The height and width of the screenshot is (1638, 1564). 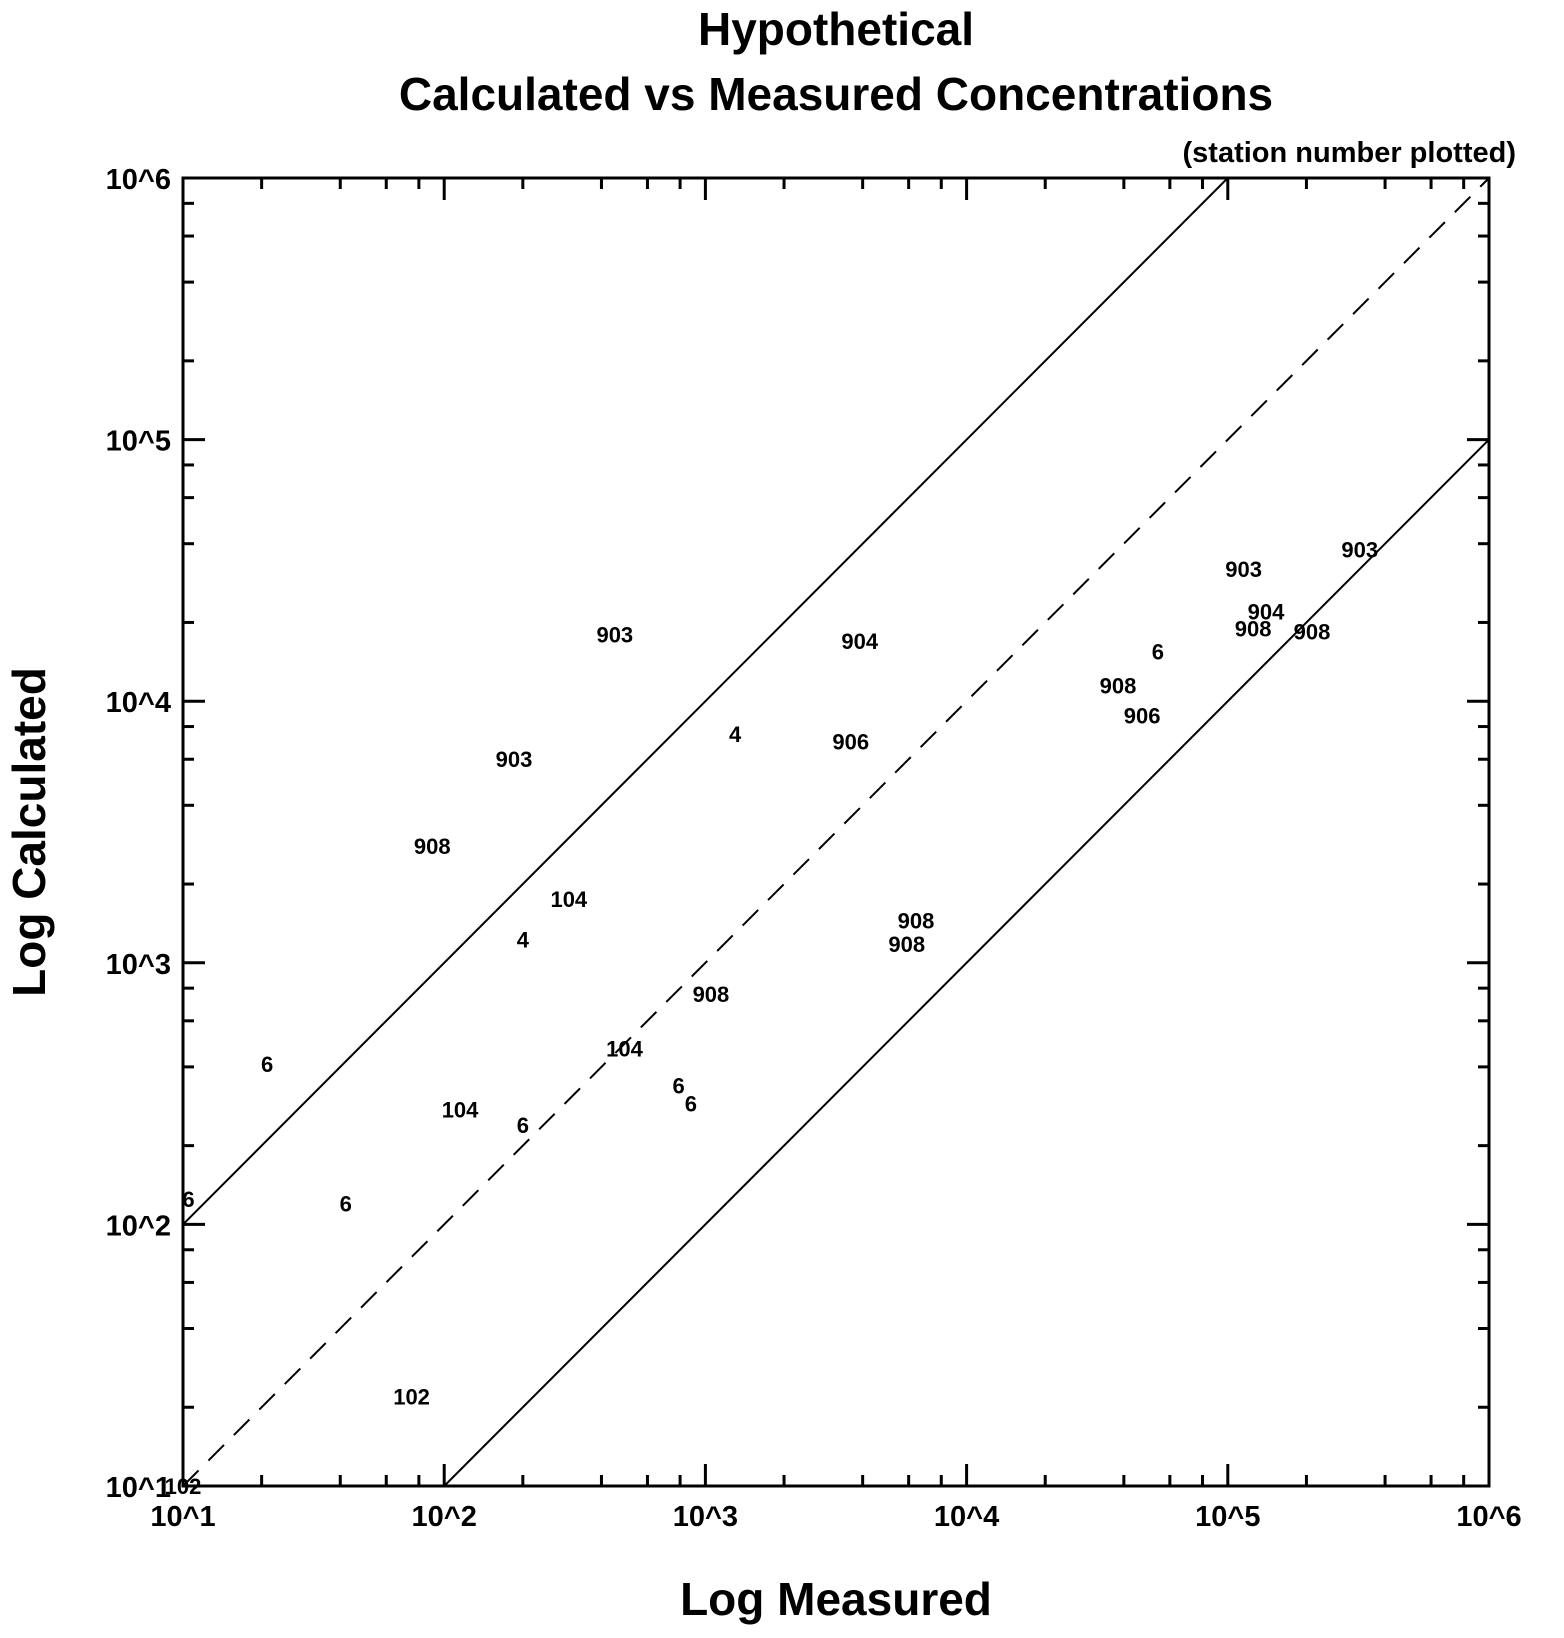 What do you see at coordinates (966, 1517) in the screenshot?
I see `x-tick-label: 10^4` at bounding box center [966, 1517].